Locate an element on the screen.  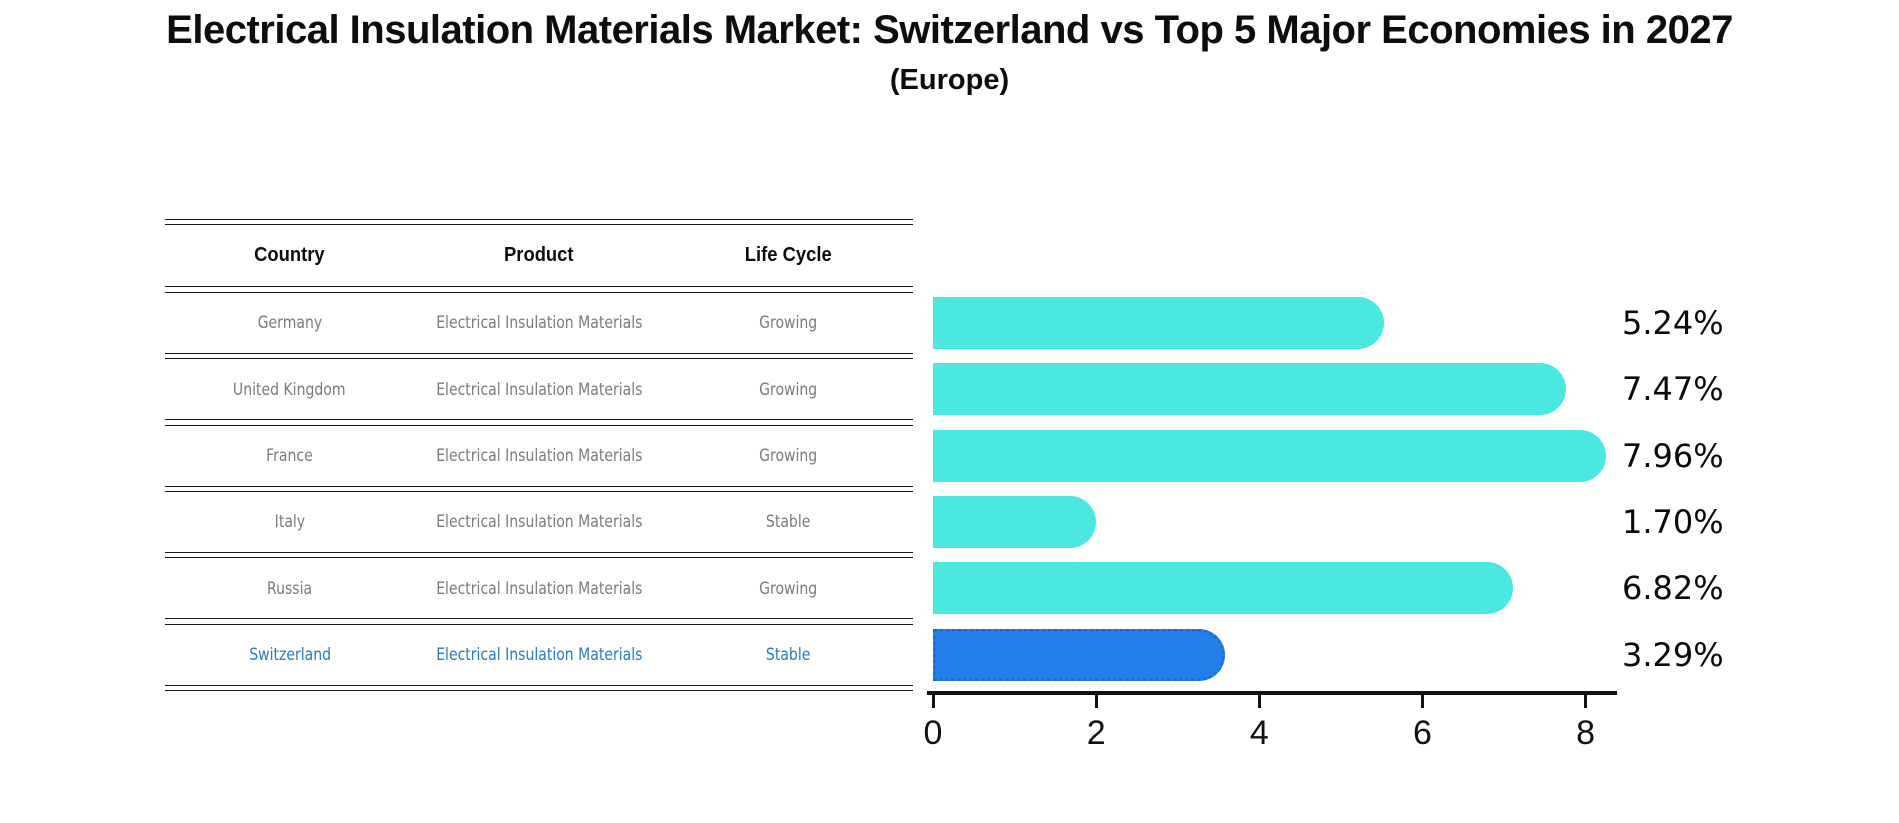
x-axis-tick: 8 is located at coordinates (1586, 723).